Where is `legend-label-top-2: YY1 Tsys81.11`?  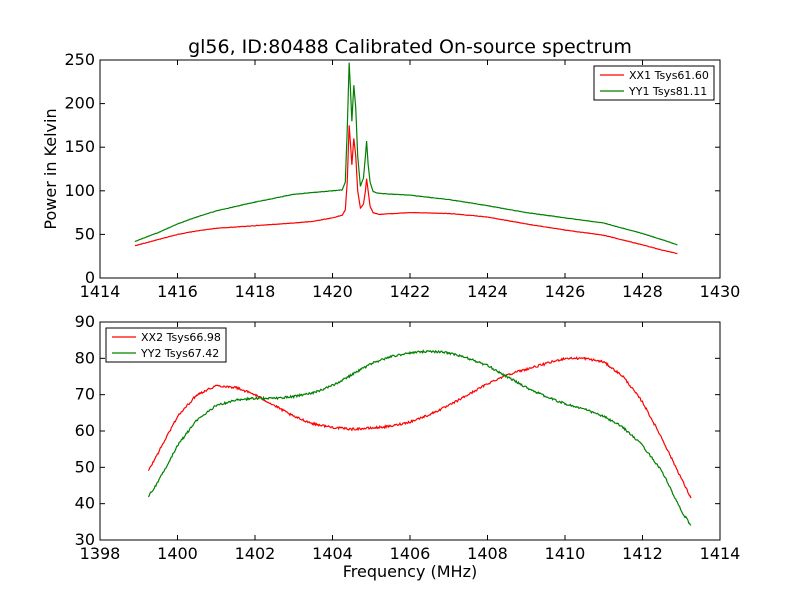 legend-label-top-2: YY1 Tsys81.11 is located at coordinates (667, 91).